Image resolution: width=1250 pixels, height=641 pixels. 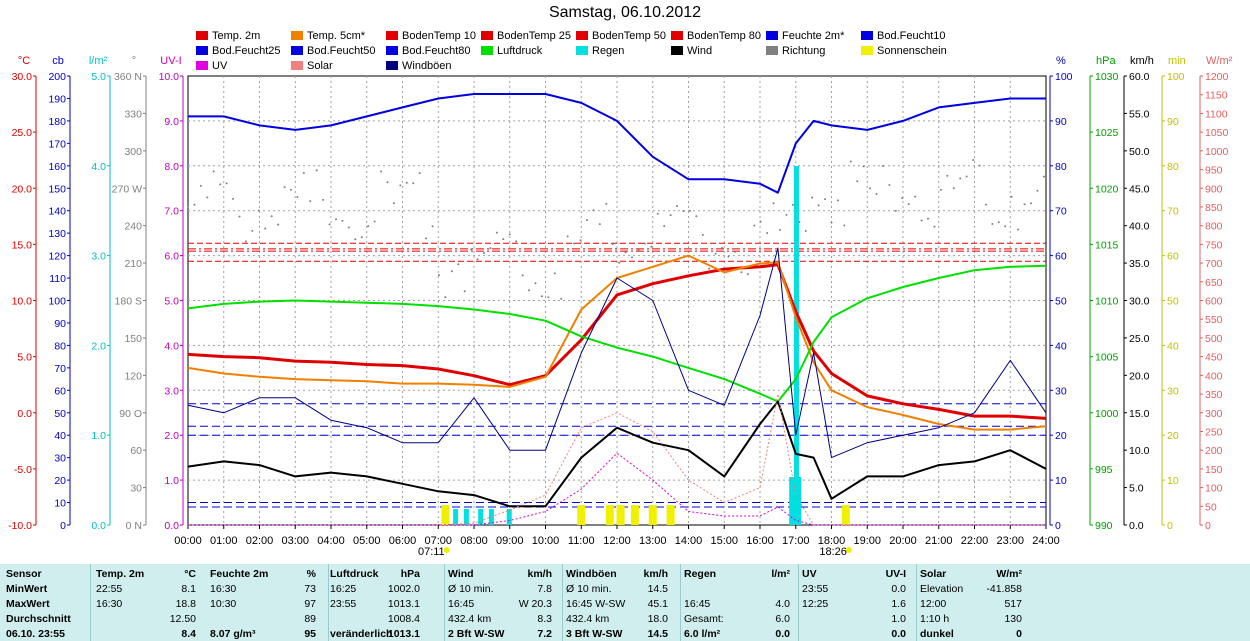 I want to click on legend-item: Bod.Feucht25, so click(x=238, y=51).